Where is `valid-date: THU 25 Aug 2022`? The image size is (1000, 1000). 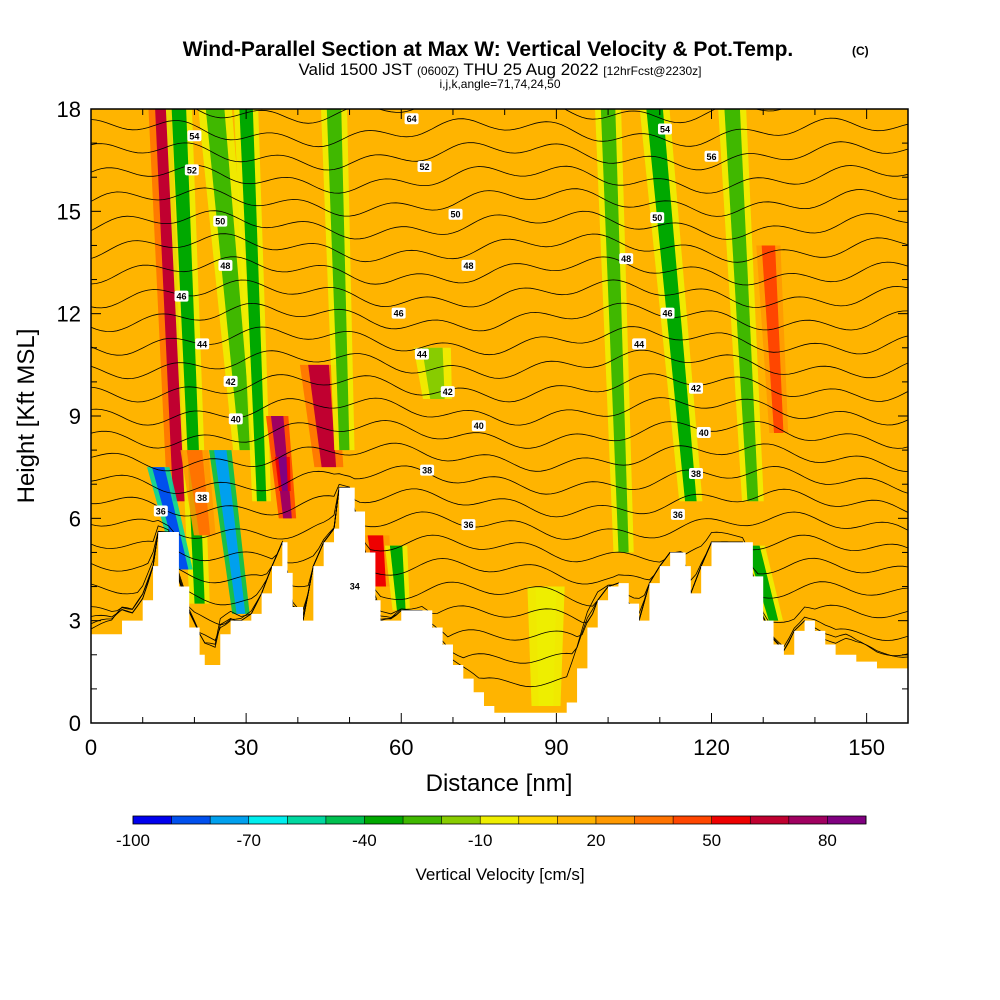 valid-date: THU 25 Aug 2022 is located at coordinates (530, 69).